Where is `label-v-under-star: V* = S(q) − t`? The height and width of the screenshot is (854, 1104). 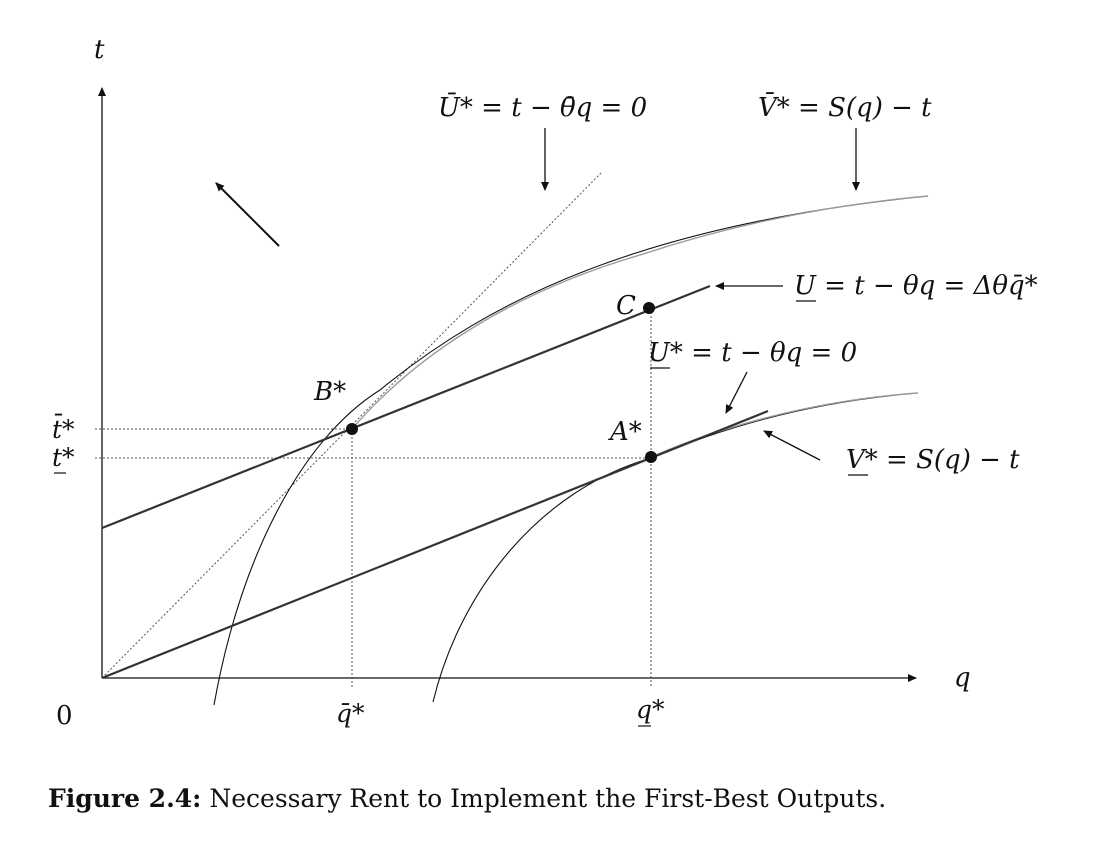
label-v-under-star: V* = S(q) − t is located at coordinates (933, 460).